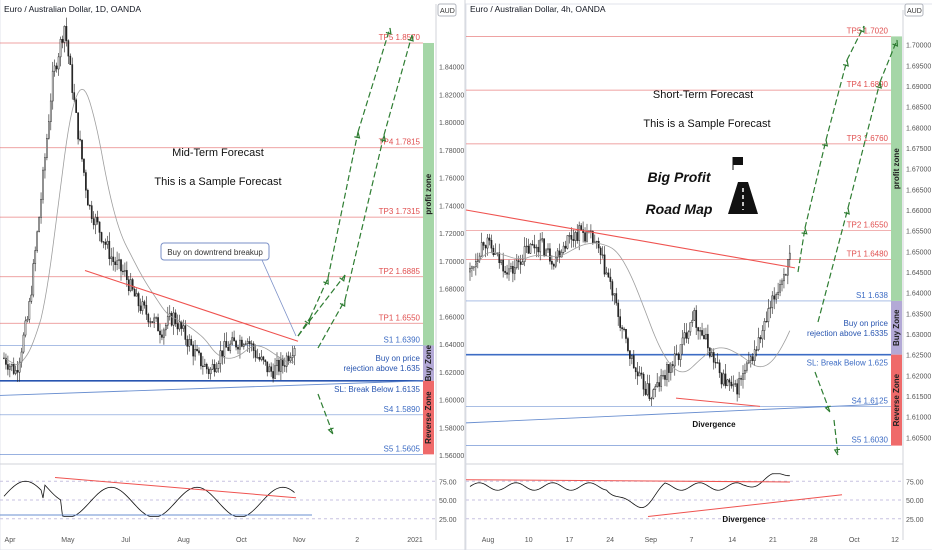 The height and width of the screenshot is (555, 932). I want to click on y-tick-label: 1.70000, so click(918, 46).